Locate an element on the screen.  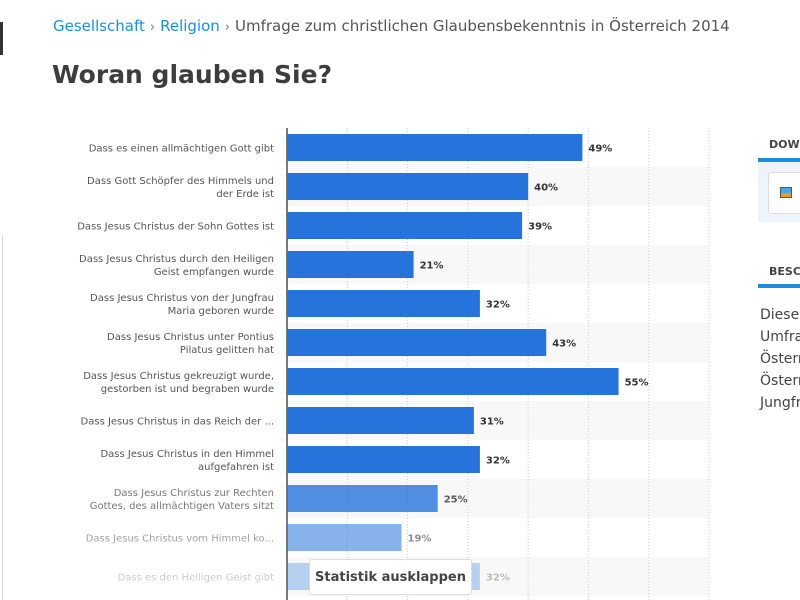
data-label: 55% is located at coordinates (637, 383).